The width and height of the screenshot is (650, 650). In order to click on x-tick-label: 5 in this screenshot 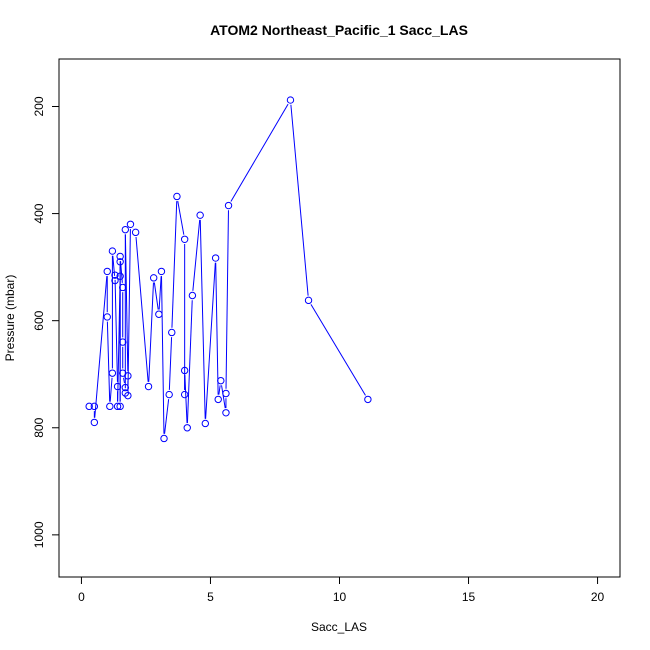, I will do `click(210, 597)`.